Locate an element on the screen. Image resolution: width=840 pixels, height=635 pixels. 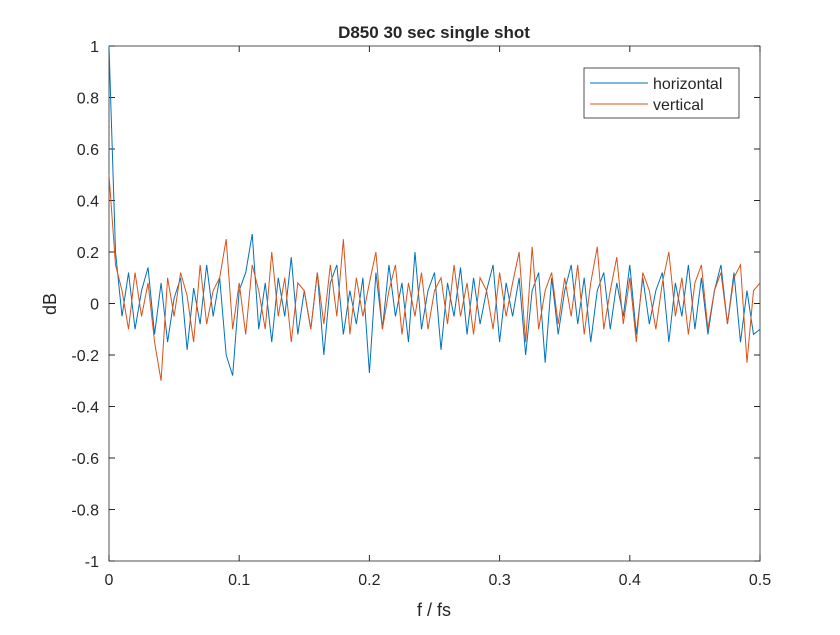
y-axis-label: dB is located at coordinates (50, 304).